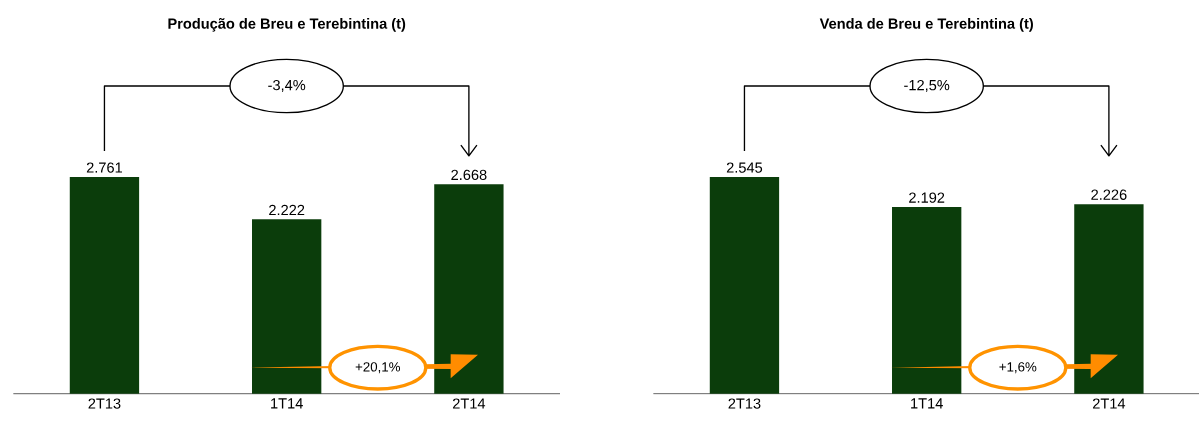 Image resolution: width=1199 pixels, height=423 pixels. What do you see at coordinates (469, 175) in the screenshot?
I see `data-label: 2.668` at bounding box center [469, 175].